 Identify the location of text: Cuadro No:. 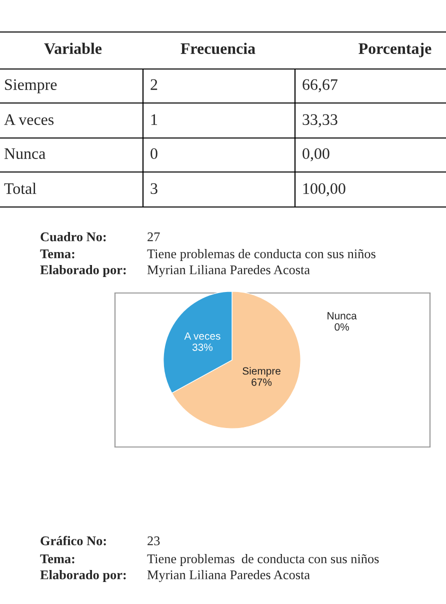
(73, 237).